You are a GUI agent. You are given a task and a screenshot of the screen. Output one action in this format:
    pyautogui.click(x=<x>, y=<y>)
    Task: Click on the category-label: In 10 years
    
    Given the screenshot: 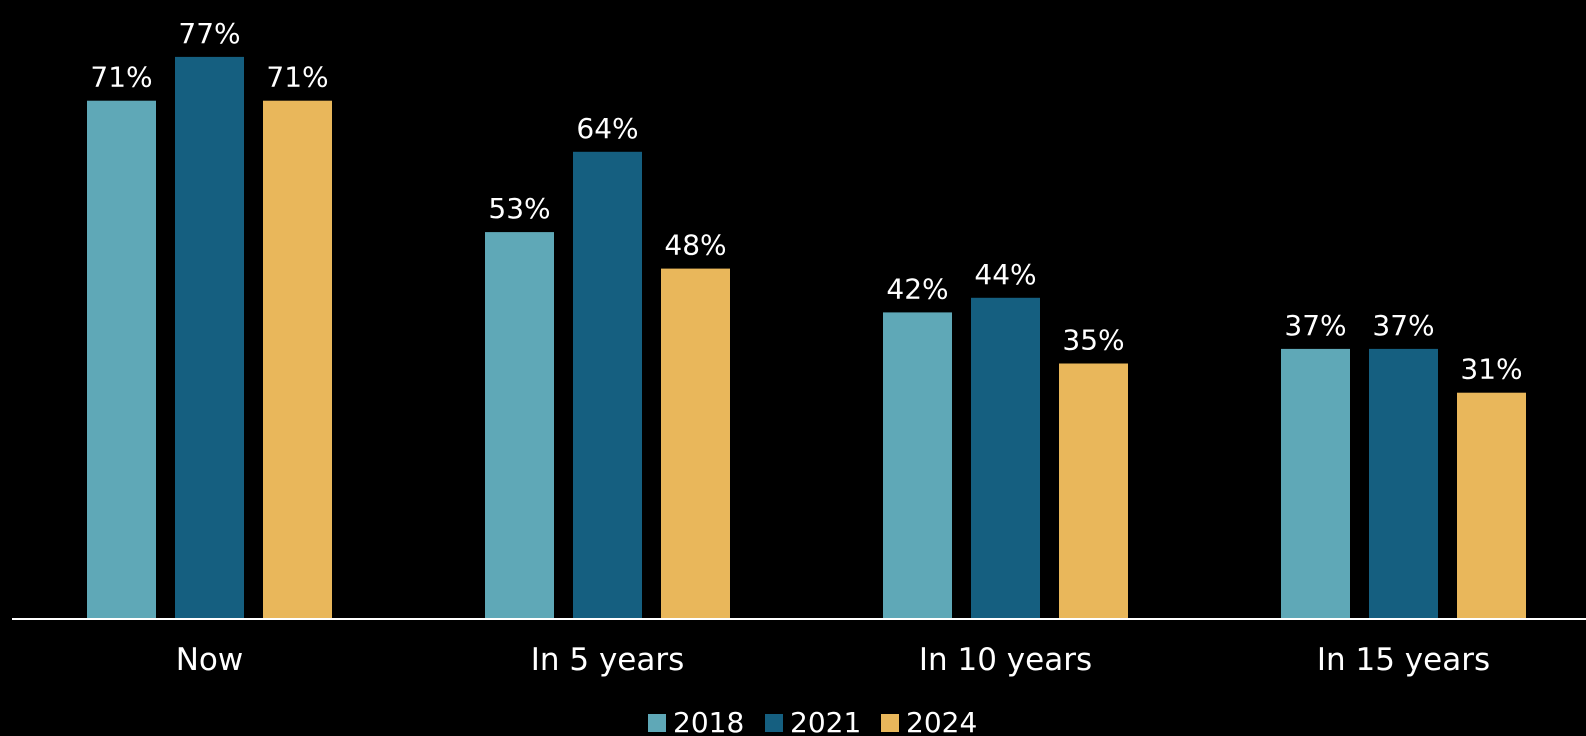 What is the action you would take?
    pyautogui.click(x=1005, y=660)
    